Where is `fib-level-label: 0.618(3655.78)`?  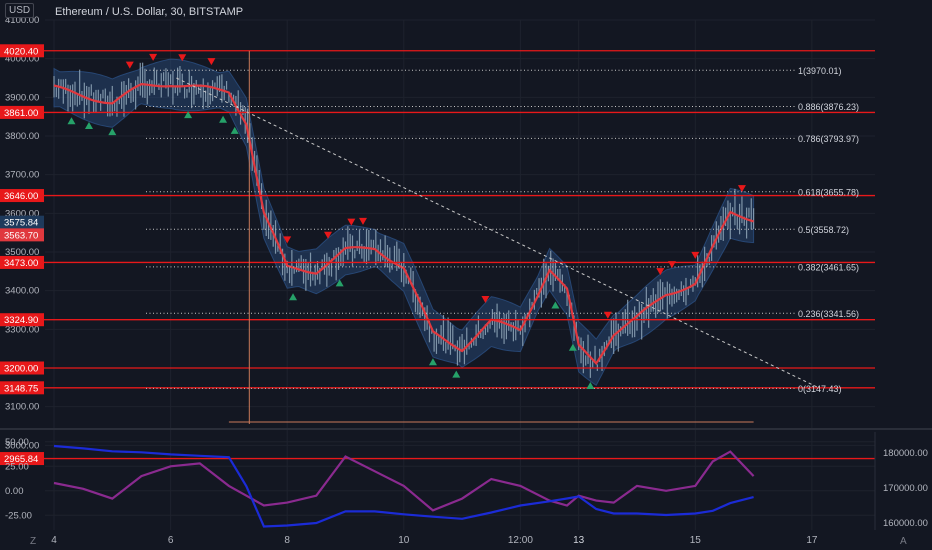 fib-level-label: 0.618(3655.78) is located at coordinates (828, 192).